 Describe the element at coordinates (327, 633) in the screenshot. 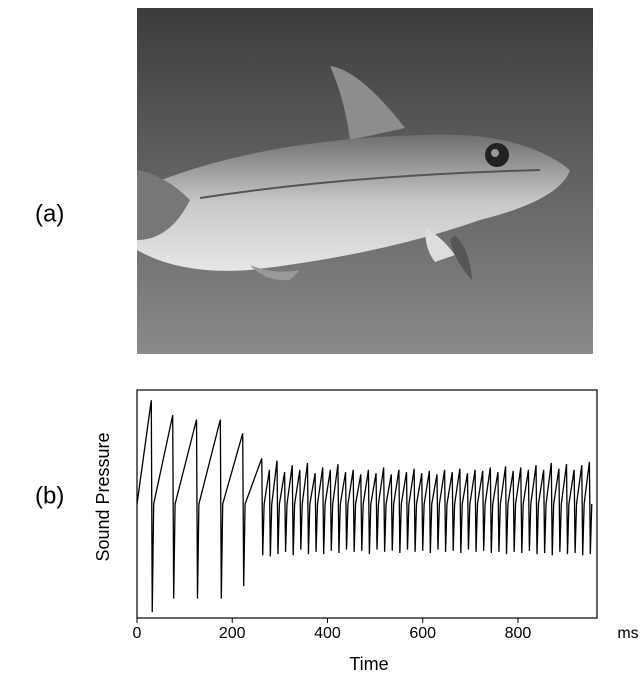

I see `x-tick-label: 400` at that location.